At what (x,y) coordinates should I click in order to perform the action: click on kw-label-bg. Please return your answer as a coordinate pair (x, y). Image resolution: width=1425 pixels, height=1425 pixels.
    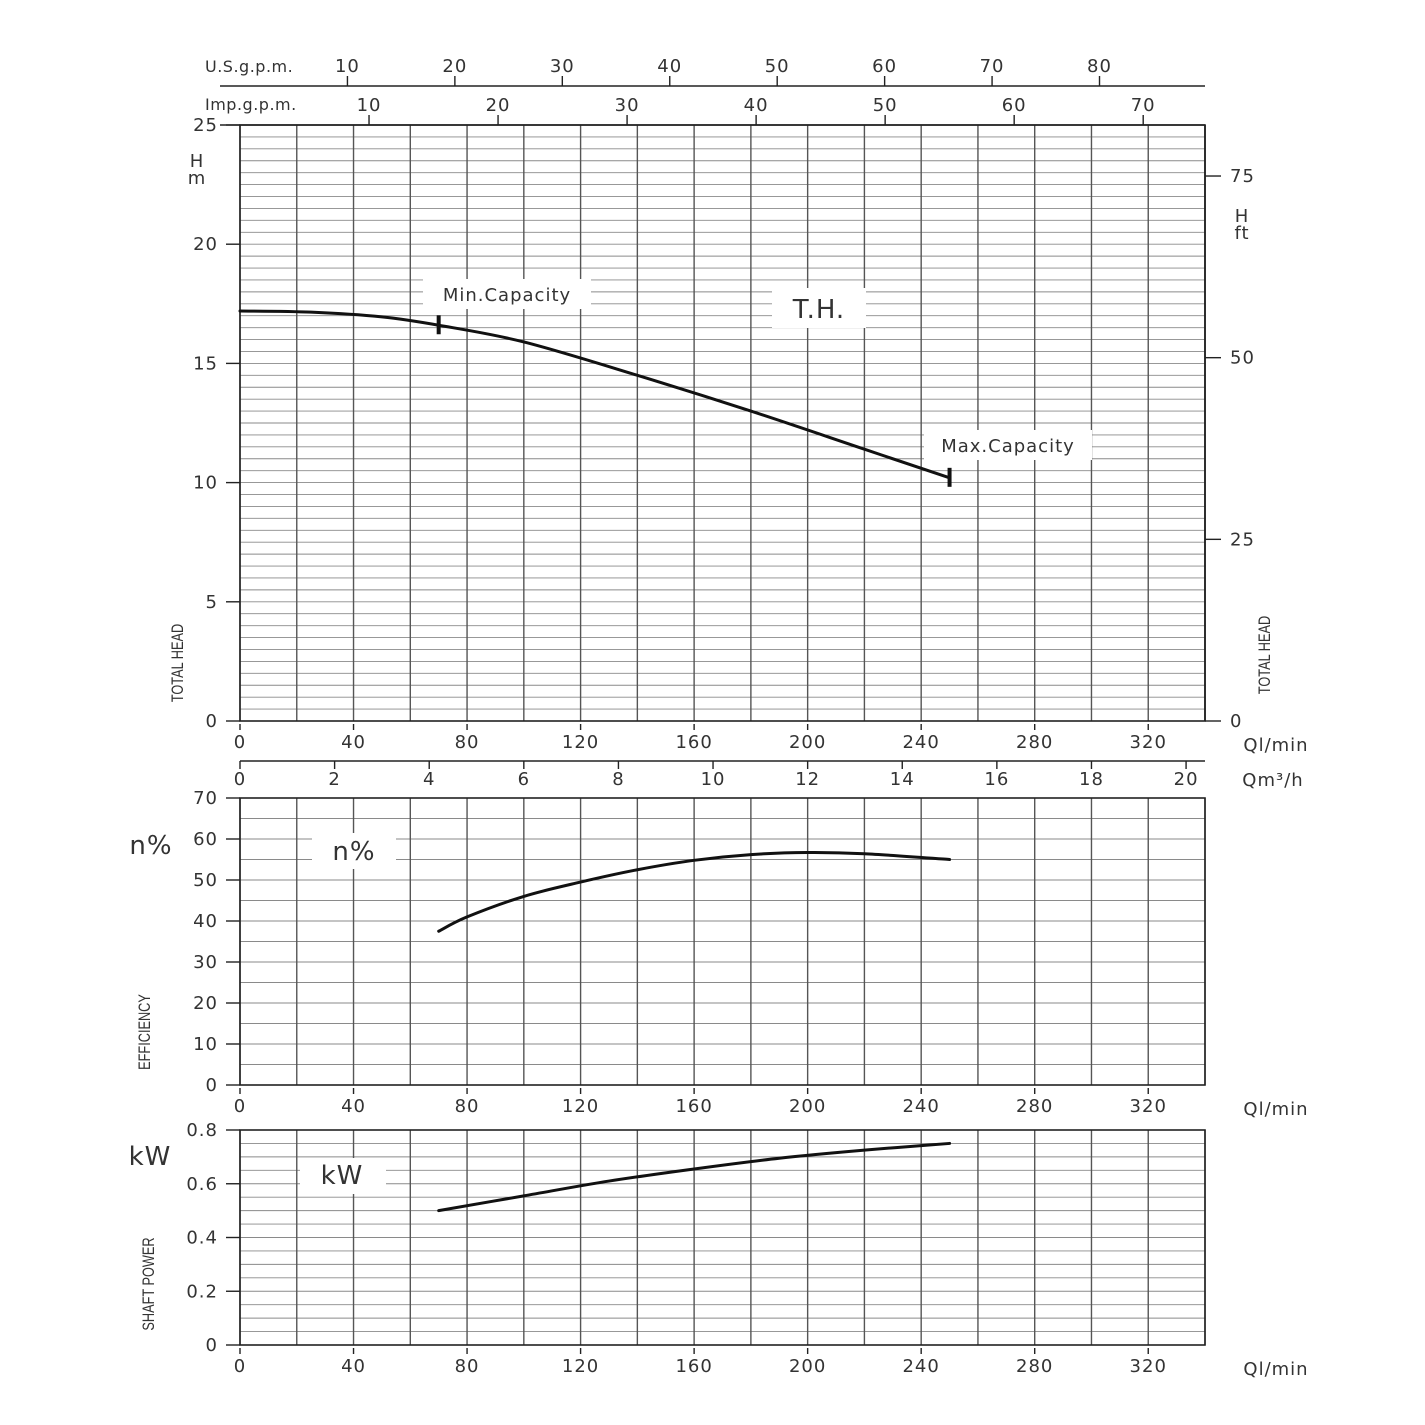
    Looking at the image, I should click on (343, 1176).